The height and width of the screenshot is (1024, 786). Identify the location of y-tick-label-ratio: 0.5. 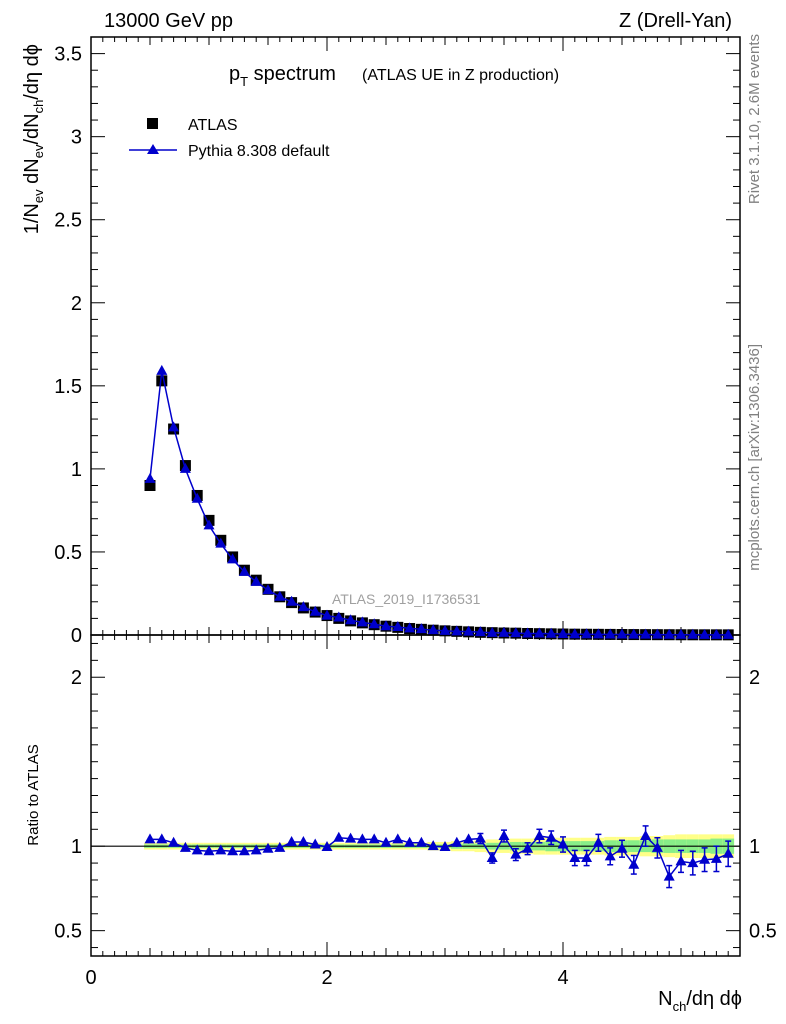
(68, 932).